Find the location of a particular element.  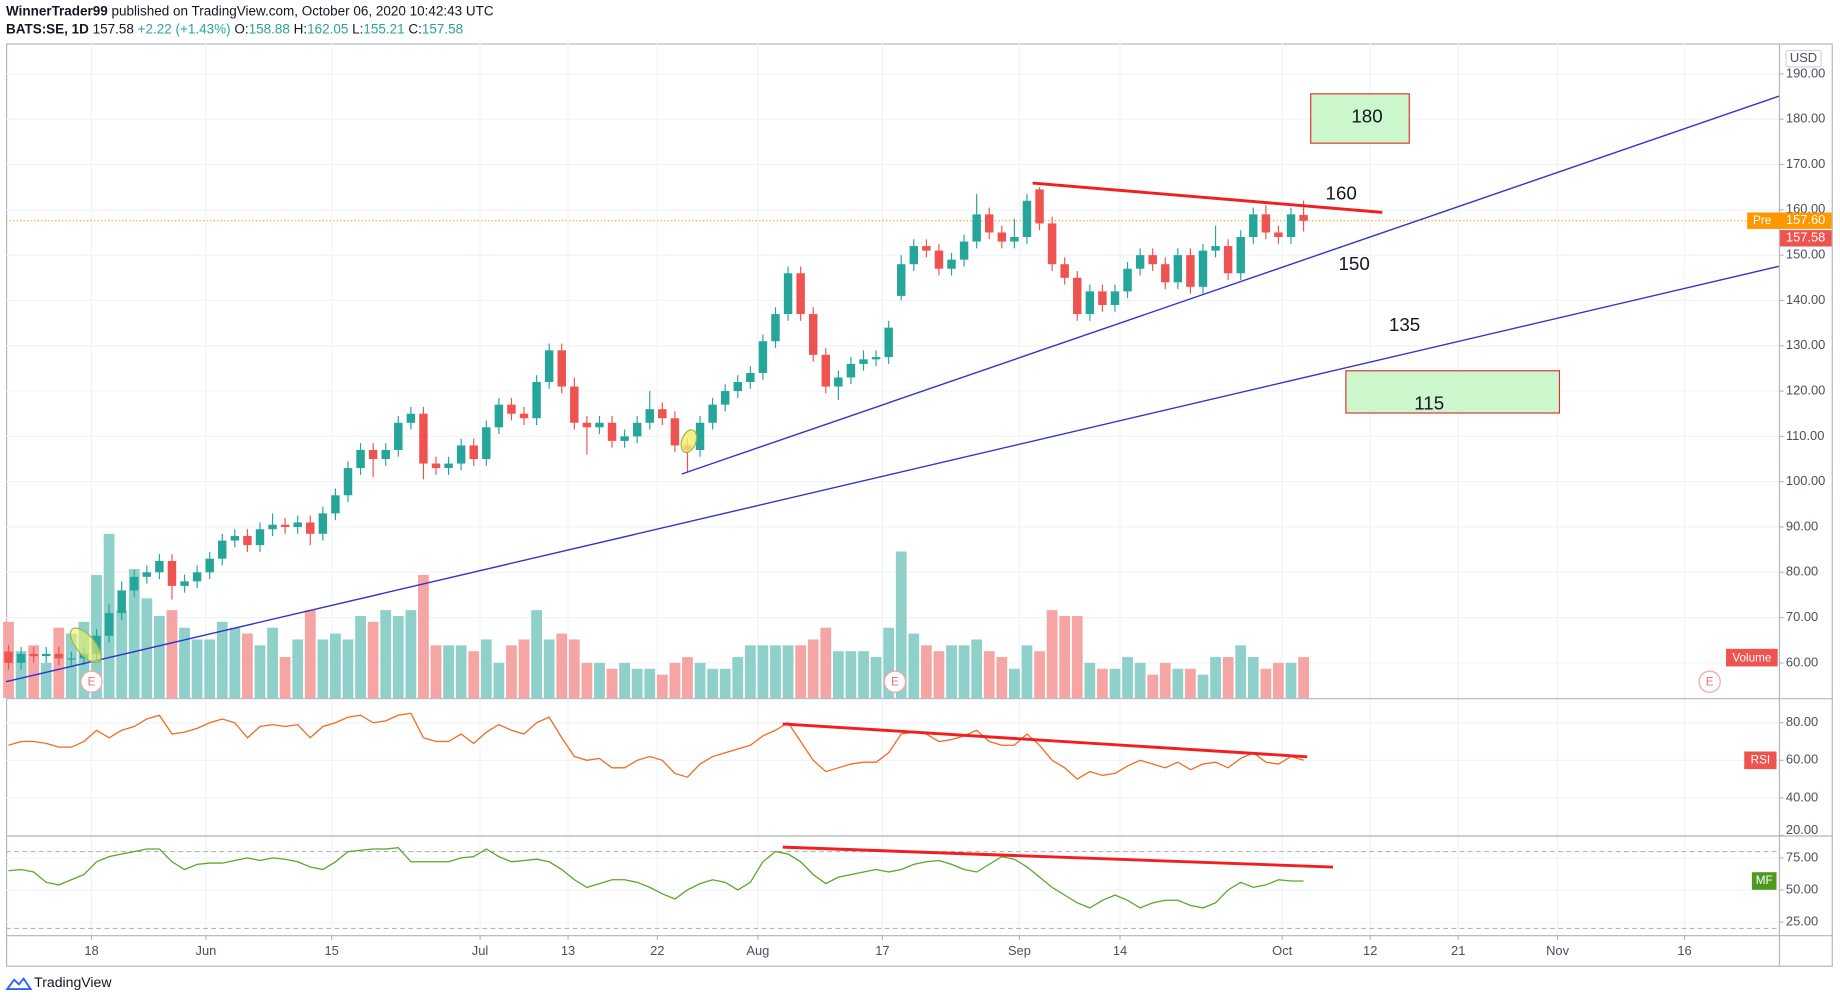

earnings-label: E is located at coordinates (92, 681).